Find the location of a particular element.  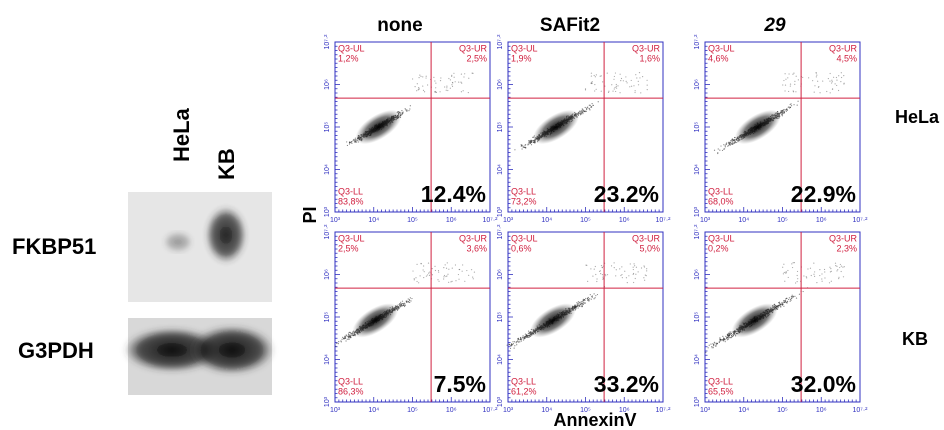

gate-value: 2,5% is located at coordinates (348, 248).